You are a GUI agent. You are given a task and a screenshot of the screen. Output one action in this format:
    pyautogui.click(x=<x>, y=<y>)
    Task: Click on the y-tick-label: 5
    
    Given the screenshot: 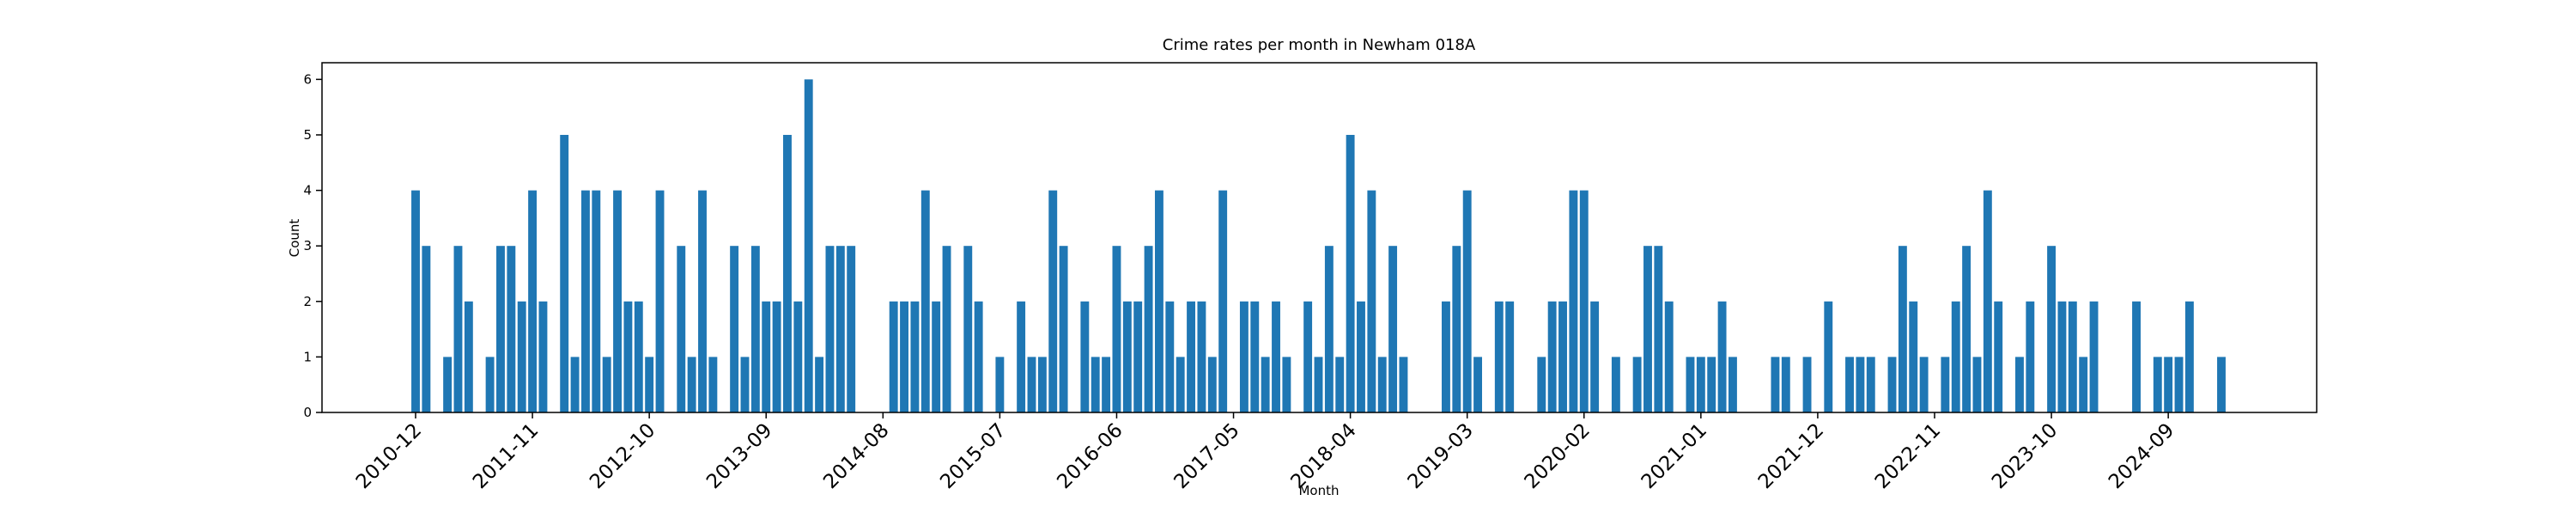 What is the action you would take?
    pyautogui.click(x=307, y=135)
    